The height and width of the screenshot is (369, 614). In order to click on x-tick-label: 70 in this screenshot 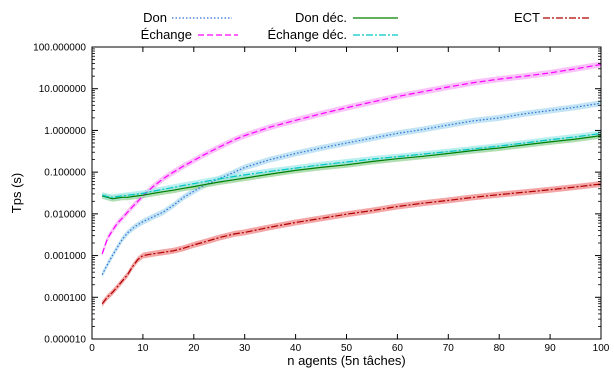, I will do `click(449, 348)`.